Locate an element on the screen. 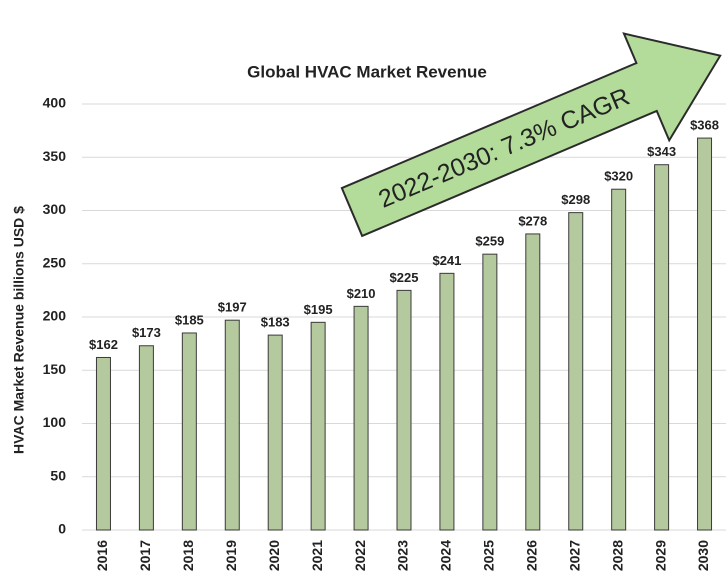 The image size is (728, 583). y-tick-label: 50 is located at coordinates (58, 475).